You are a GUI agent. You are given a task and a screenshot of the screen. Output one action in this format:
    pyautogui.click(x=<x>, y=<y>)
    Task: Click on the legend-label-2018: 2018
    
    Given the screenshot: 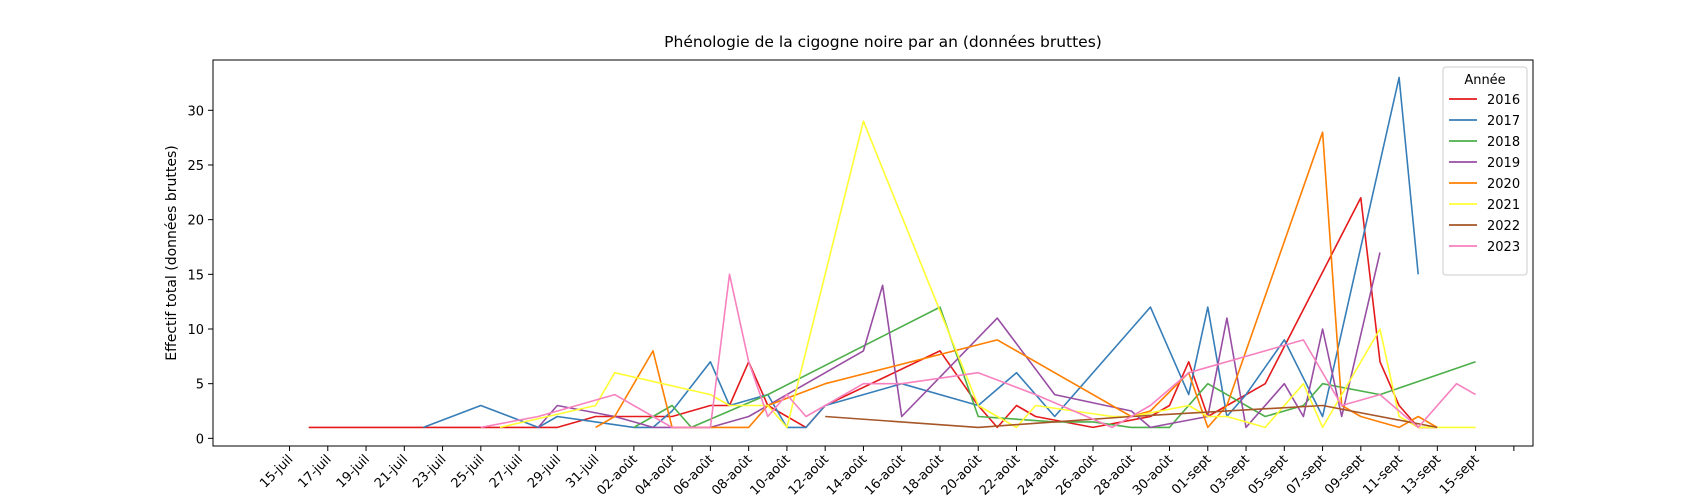 What is the action you would take?
    pyautogui.click(x=1503, y=142)
    